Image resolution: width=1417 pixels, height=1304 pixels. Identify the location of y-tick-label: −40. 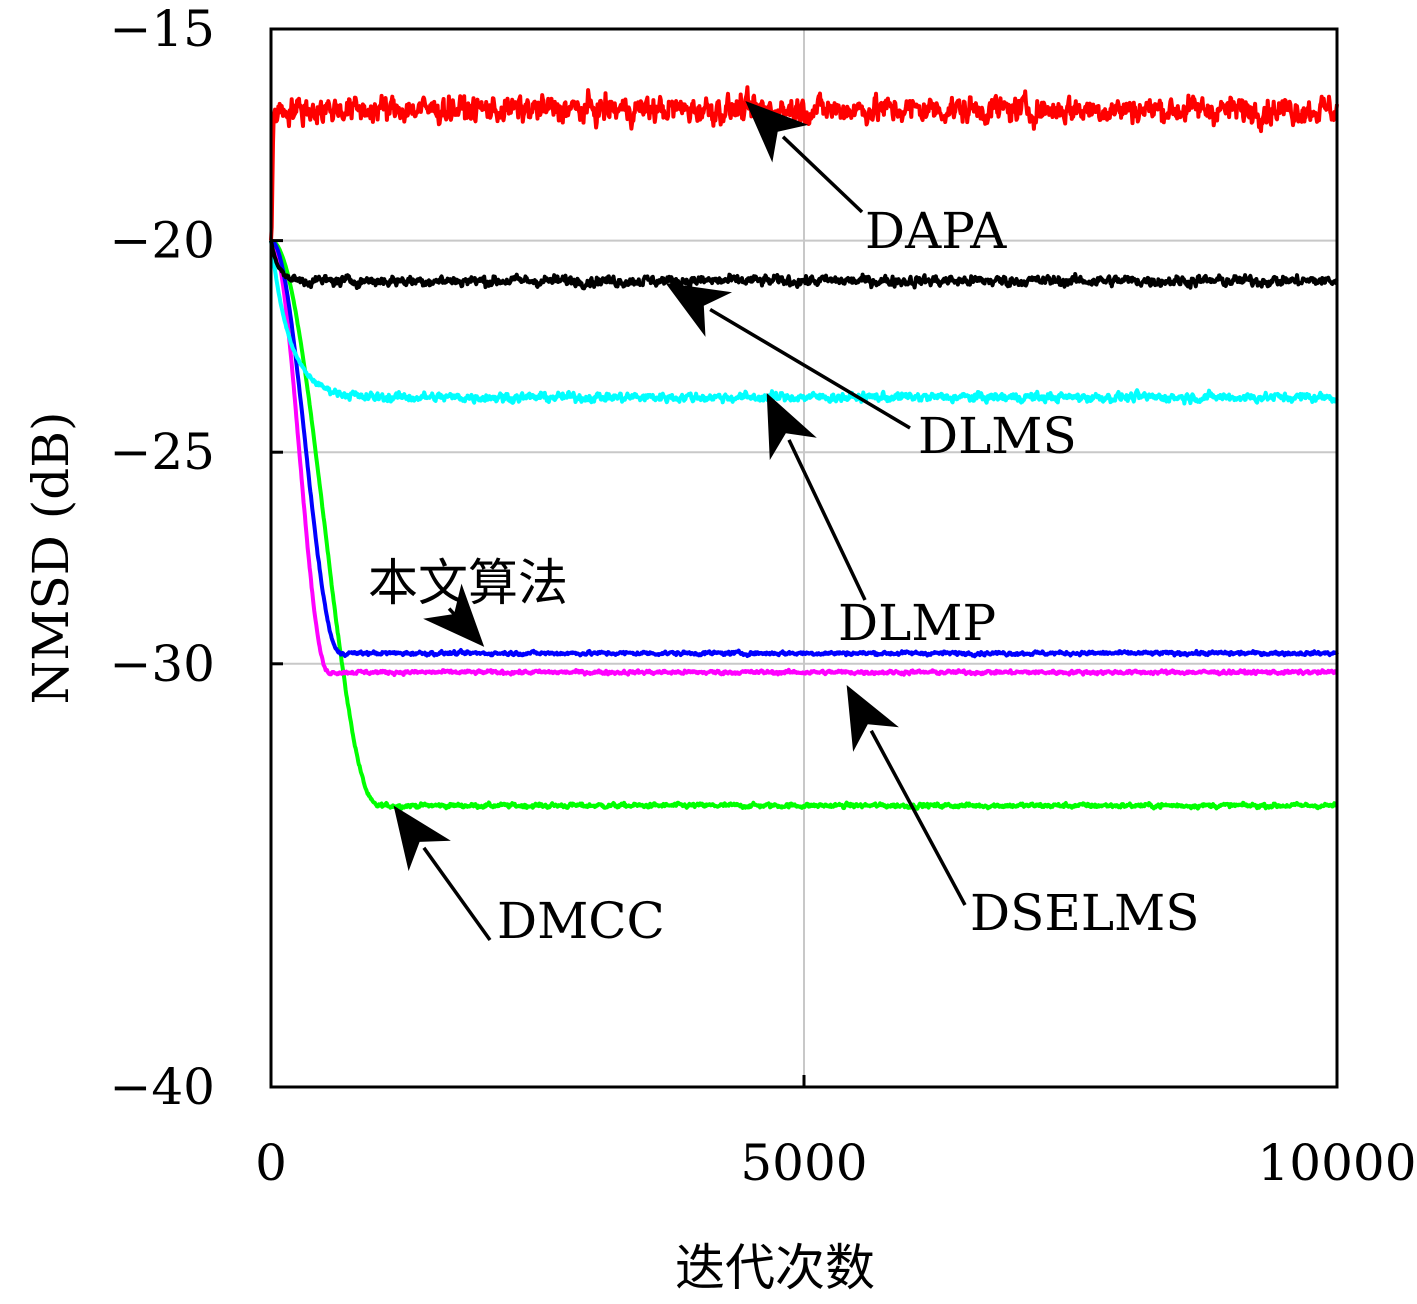
(162, 1087).